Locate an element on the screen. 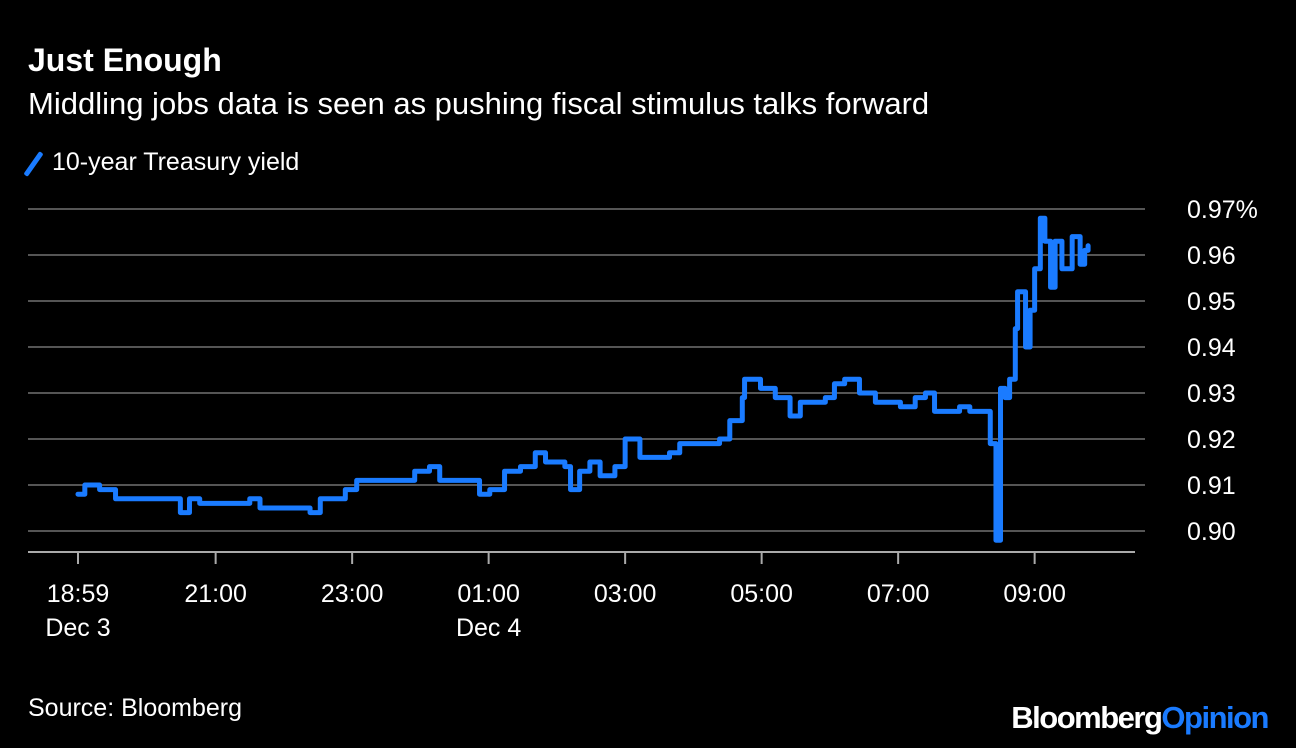  x-tick-sublabel: Dec 3 is located at coordinates (77, 628).